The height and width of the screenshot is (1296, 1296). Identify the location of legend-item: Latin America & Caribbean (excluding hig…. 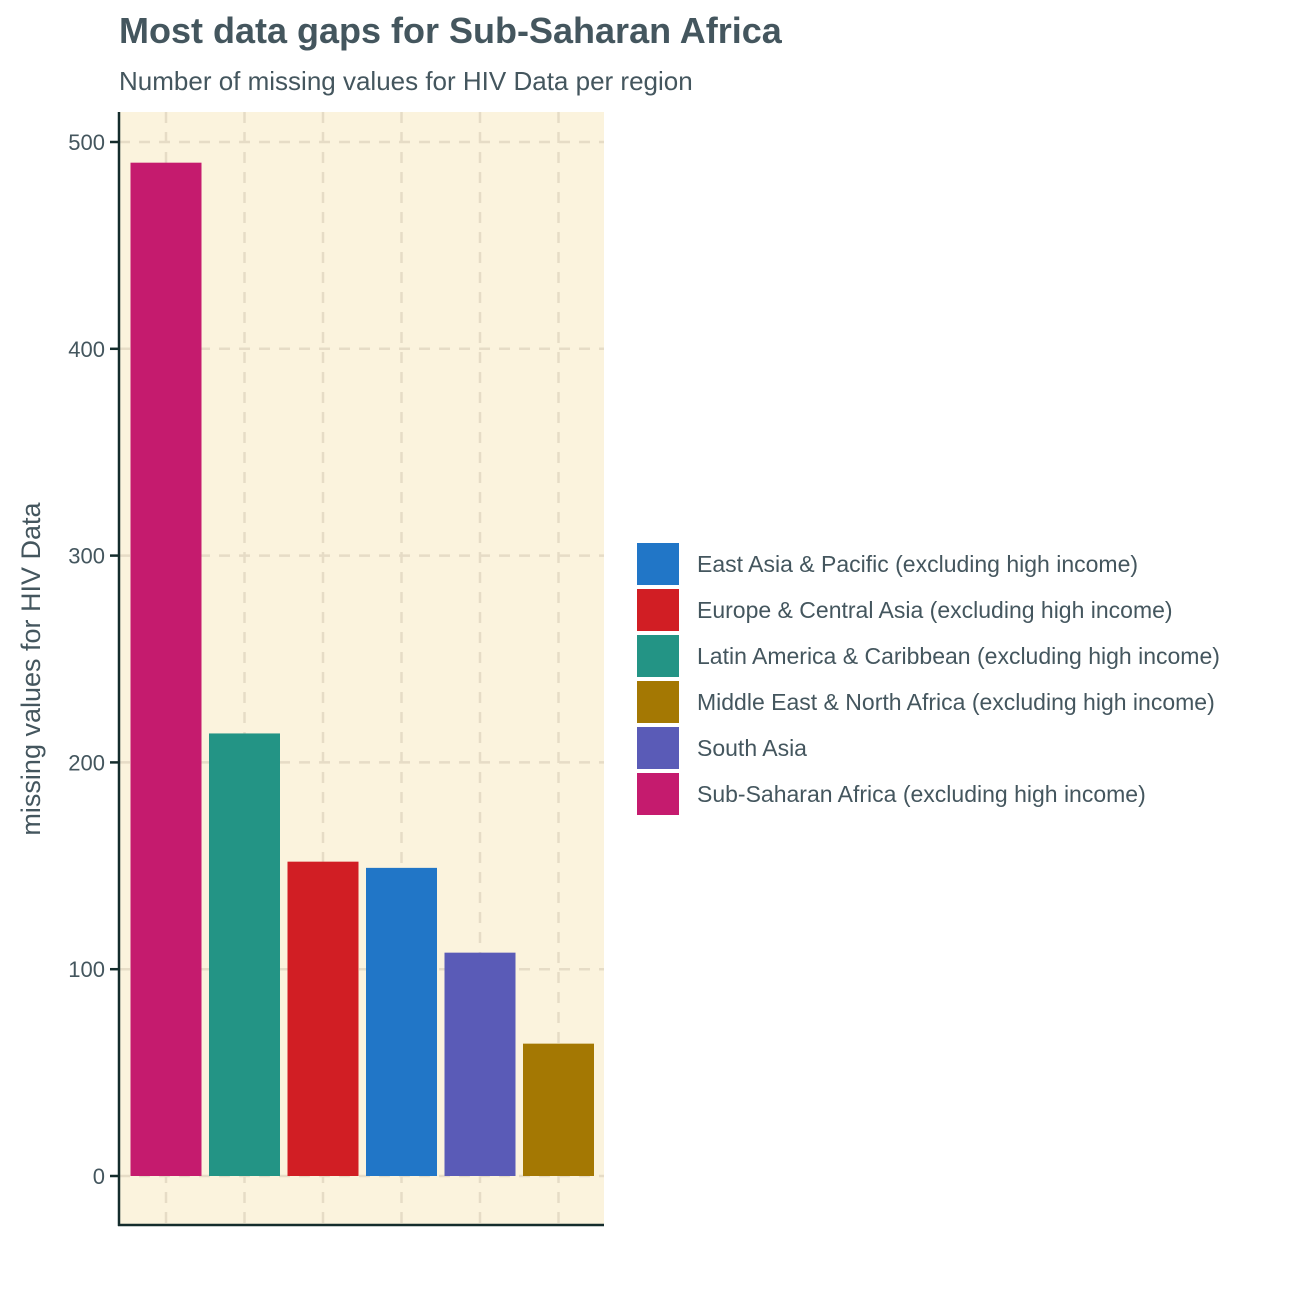
(928, 656).